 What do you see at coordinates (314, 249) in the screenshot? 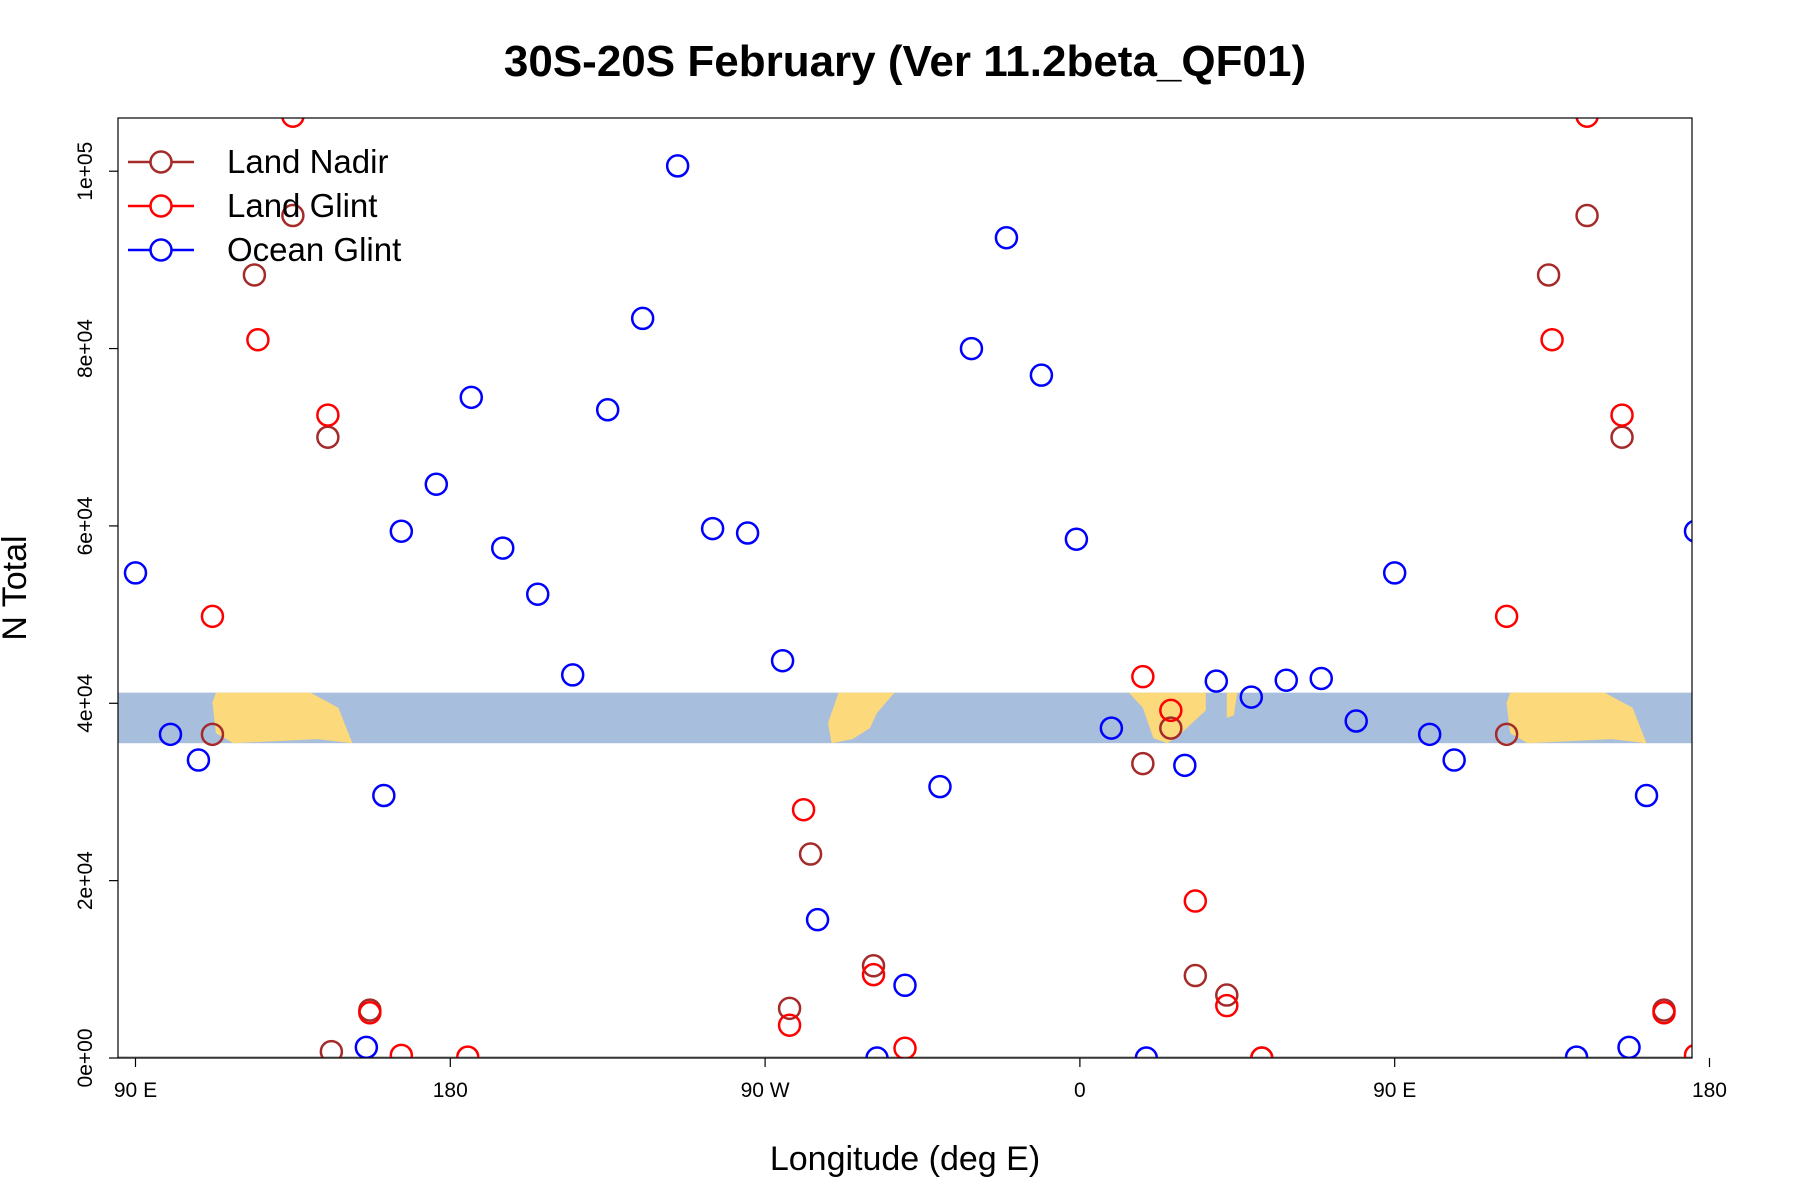
I see `legend-label: Ocean Glint` at bounding box center [314, 249].